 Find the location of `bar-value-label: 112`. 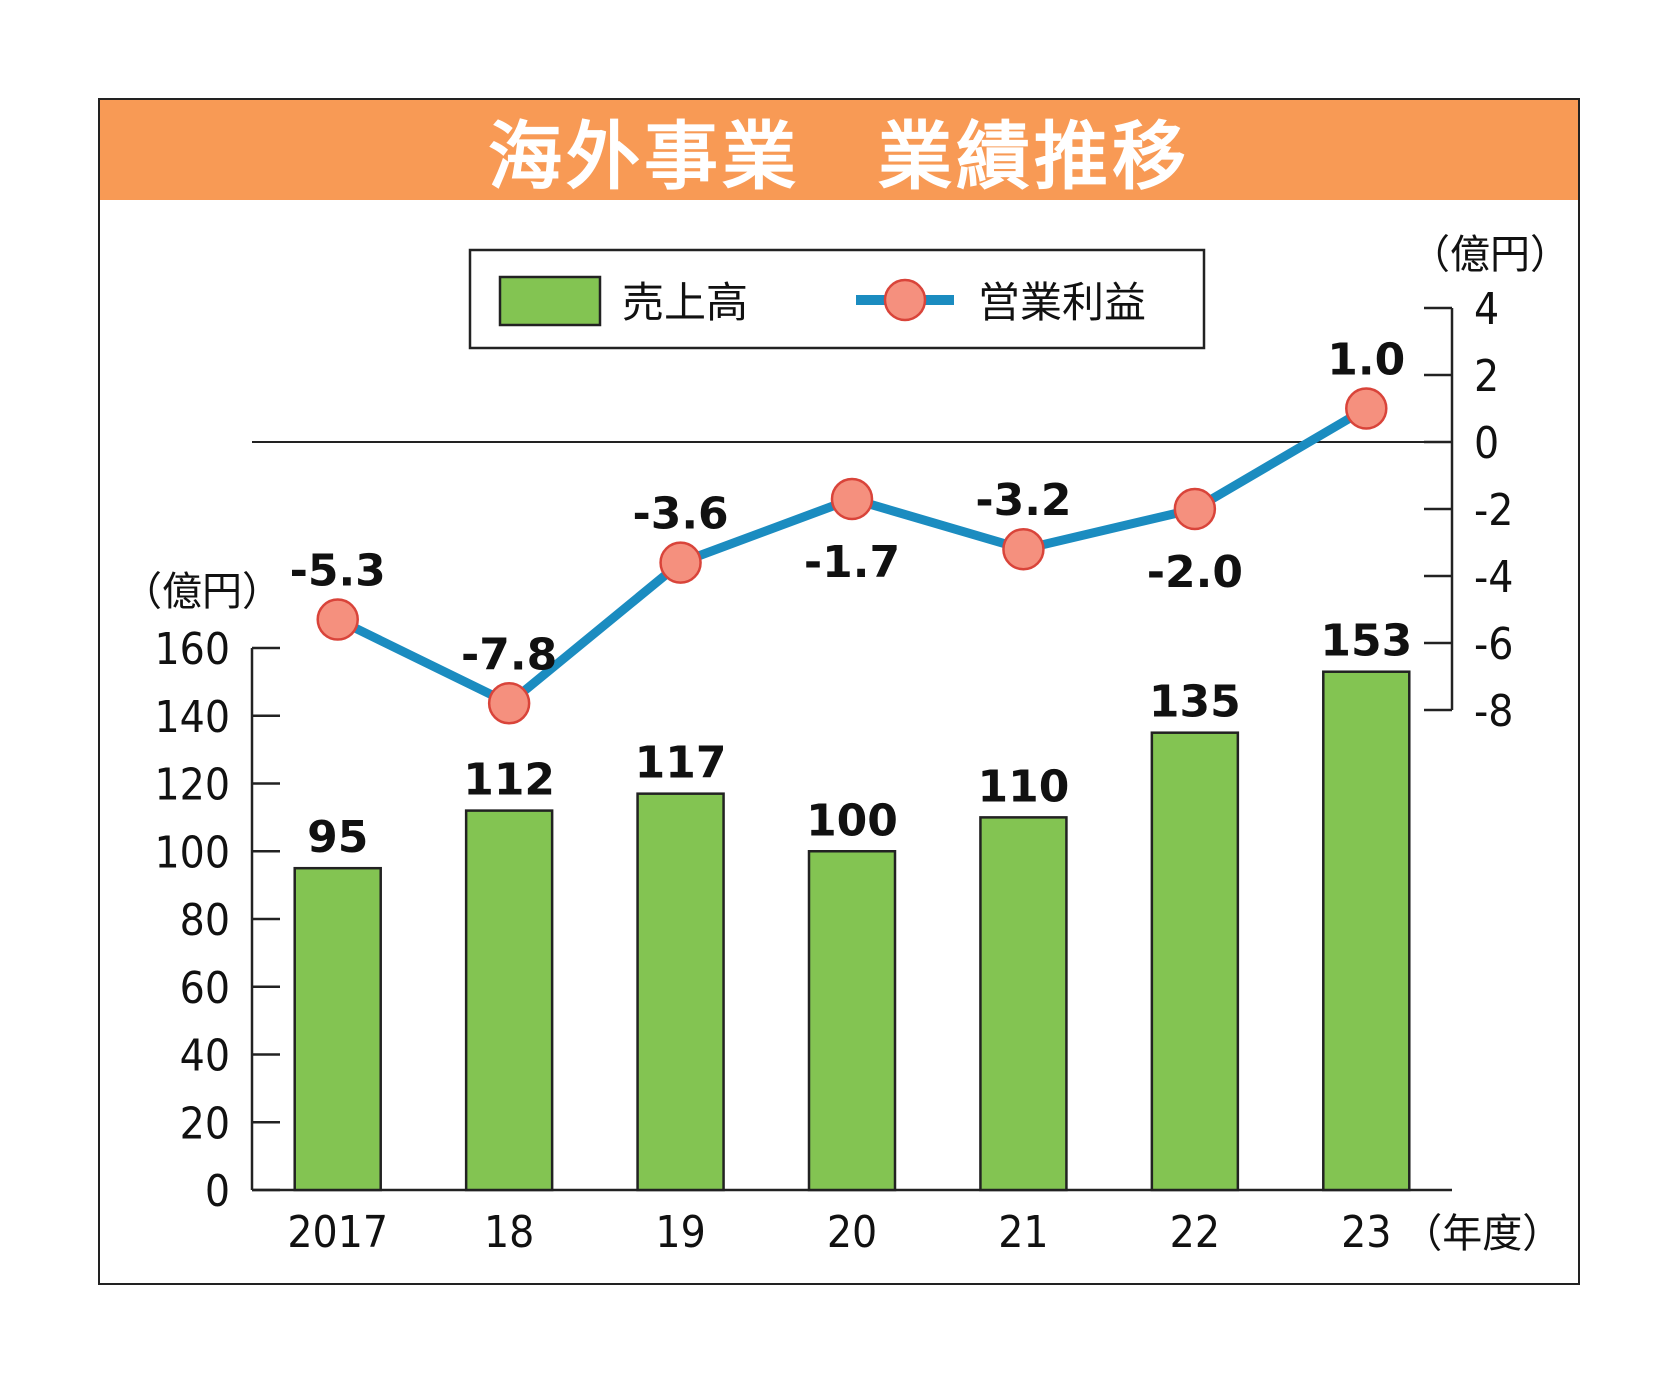

bar-value-label: 112 is located at coordinates (509, 780).